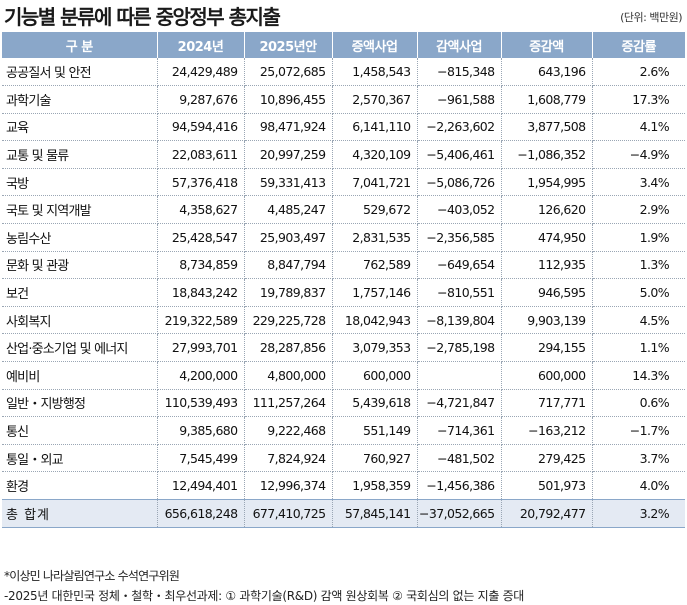 Image resolution: width=687 pixels, height=605 pixels. What do you see at coordinates (638, 127) in the screenshot?
I see `cell-change-rate: 4.1%` at bounding box center [638, 127].